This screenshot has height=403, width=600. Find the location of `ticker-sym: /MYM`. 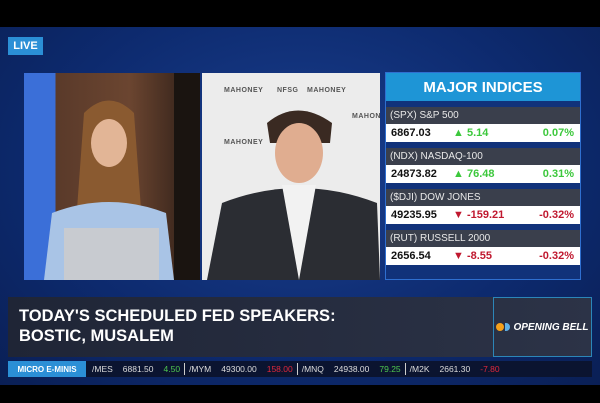

ticker-sym: /MYM is located at coordinates (200, 369).